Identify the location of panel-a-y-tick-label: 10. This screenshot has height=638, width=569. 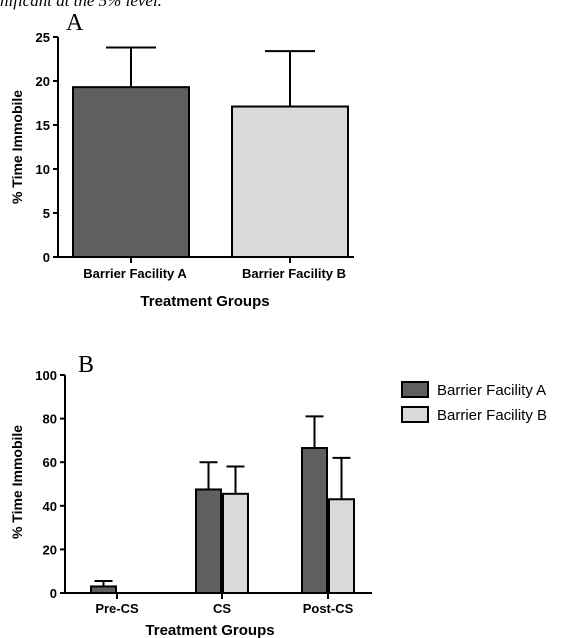
(43, 169).